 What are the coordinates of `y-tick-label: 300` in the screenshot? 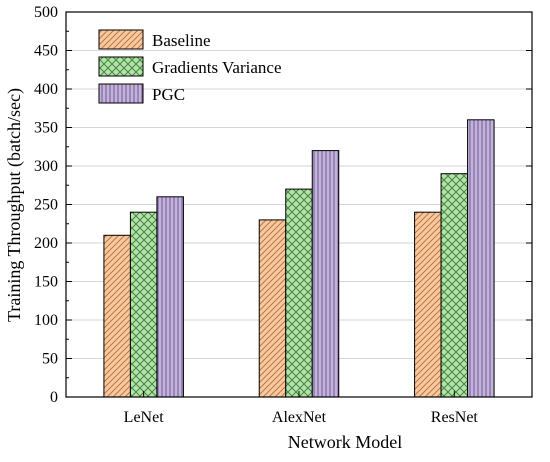 It's located at (46, 166).